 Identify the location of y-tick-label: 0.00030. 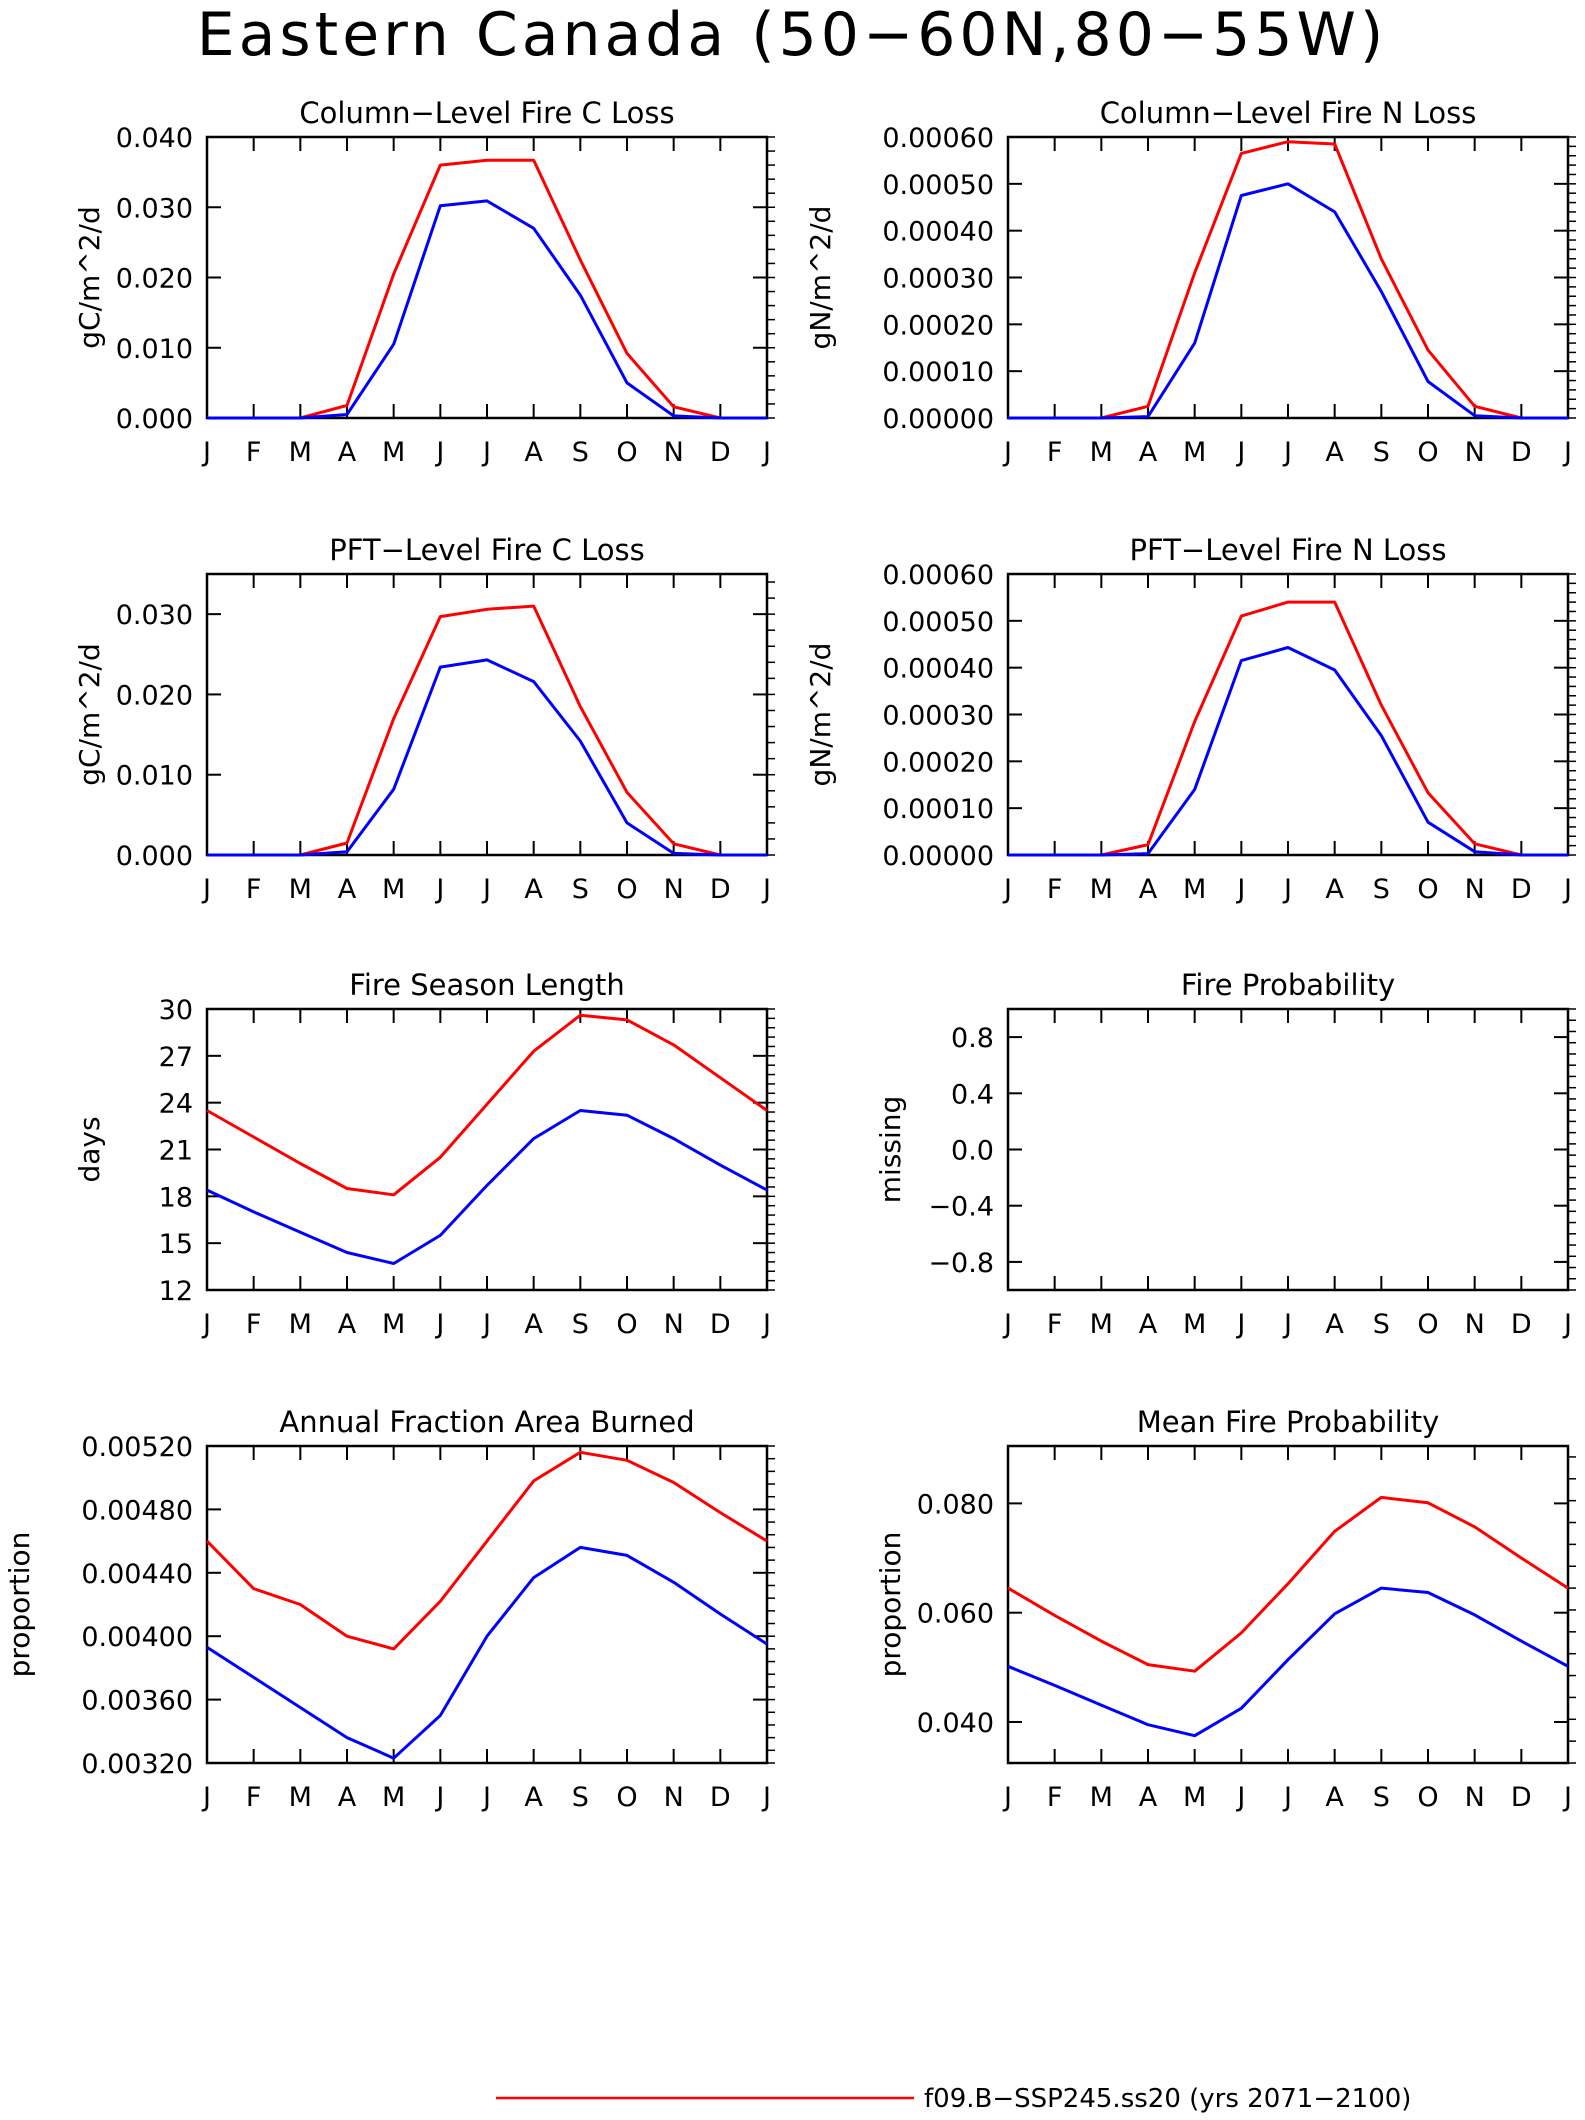
(938, 279).